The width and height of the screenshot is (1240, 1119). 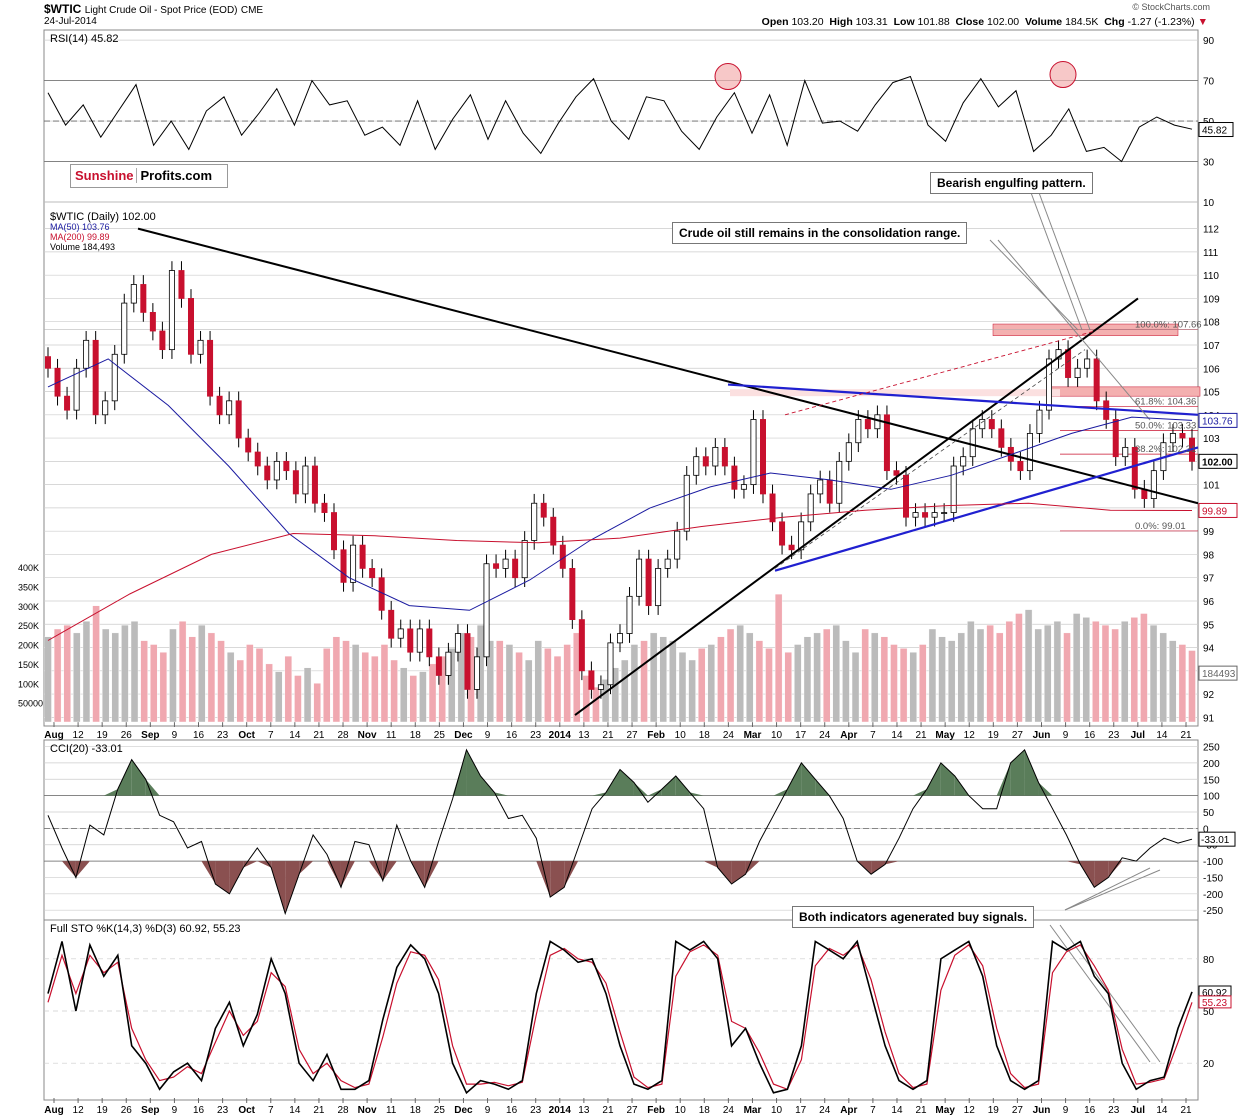 What do you see at coordinates (620, 658) in the screenshot?
I see `volume-bars` at bounding box center [620, 658].